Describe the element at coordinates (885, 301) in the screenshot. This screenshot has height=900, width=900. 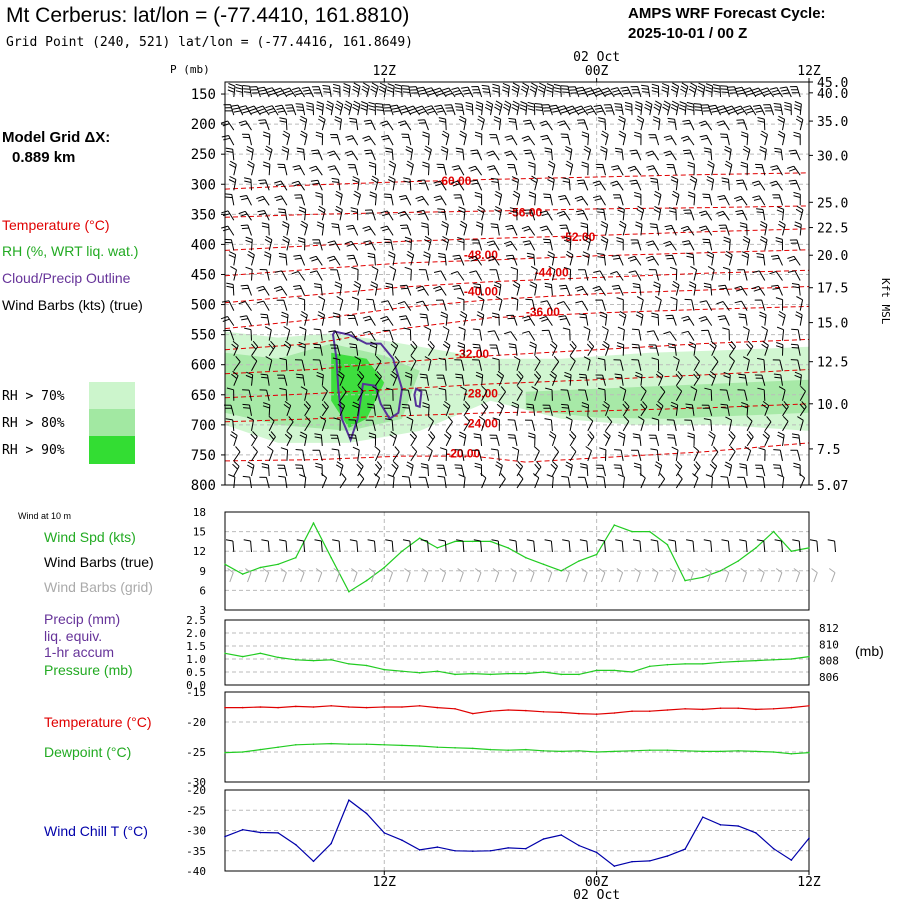
I see `kft-axis-label: Kft MSL` at that location.